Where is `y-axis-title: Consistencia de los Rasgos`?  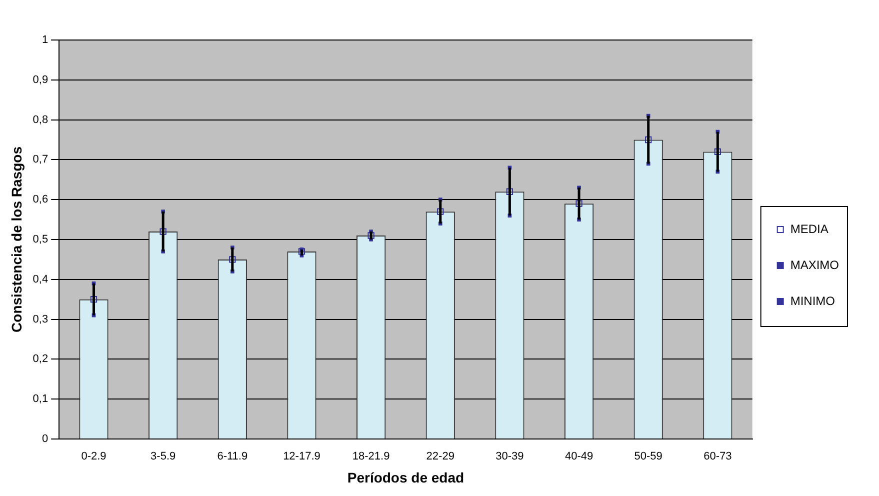 y-axis-title: Consistencia de los Rasgos is located at coordinates (16, 239).